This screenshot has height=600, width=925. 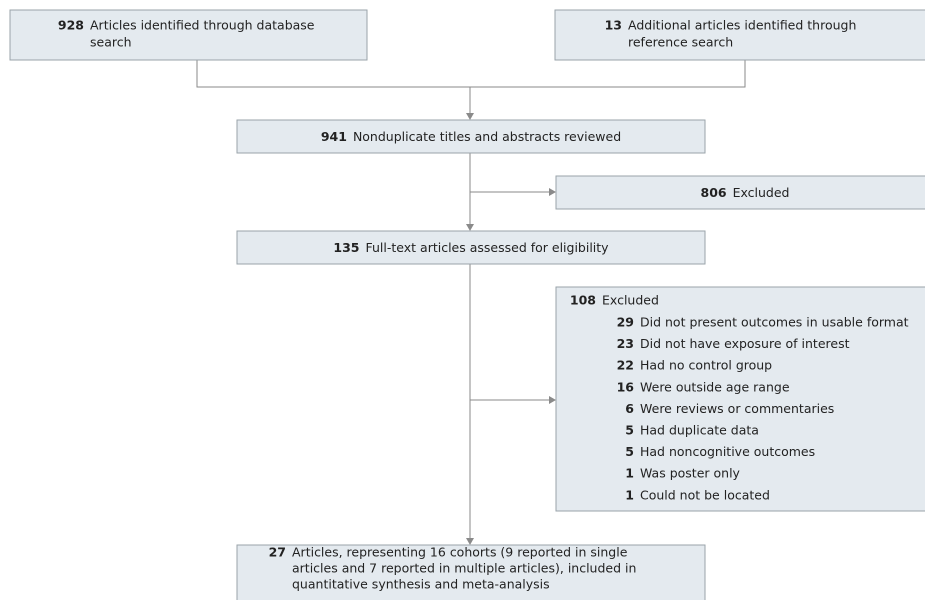 What do you see at coordinates (71, 25) in the screenshot?
I see `count: 928` at bounding box center [71, 25].